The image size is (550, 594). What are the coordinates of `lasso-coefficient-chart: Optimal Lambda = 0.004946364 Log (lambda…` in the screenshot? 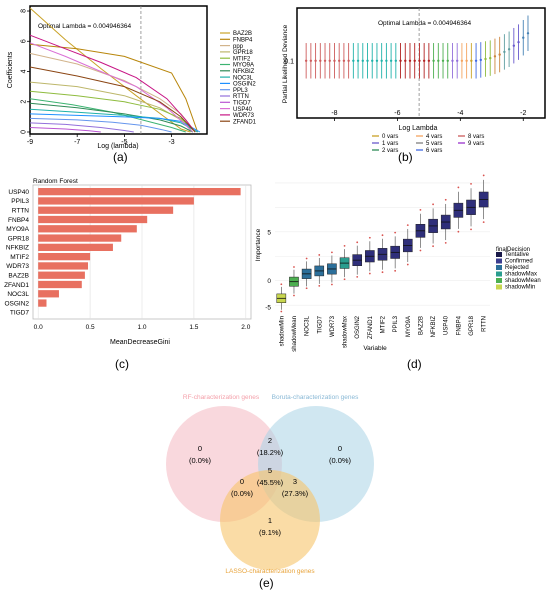 It's located at (132, 77).